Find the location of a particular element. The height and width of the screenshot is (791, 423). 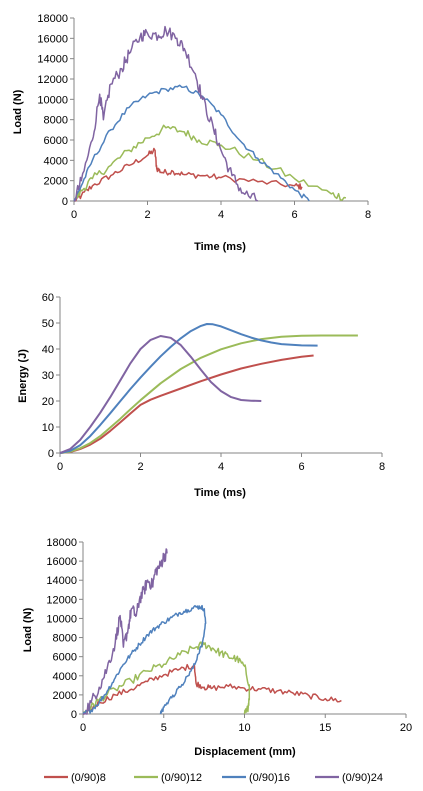

y-tick-label: 40 is located at coordinates (48, 350).